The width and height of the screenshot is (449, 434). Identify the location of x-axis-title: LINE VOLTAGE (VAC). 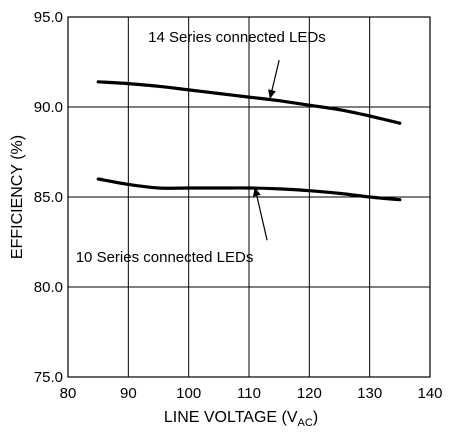
(241, 419).